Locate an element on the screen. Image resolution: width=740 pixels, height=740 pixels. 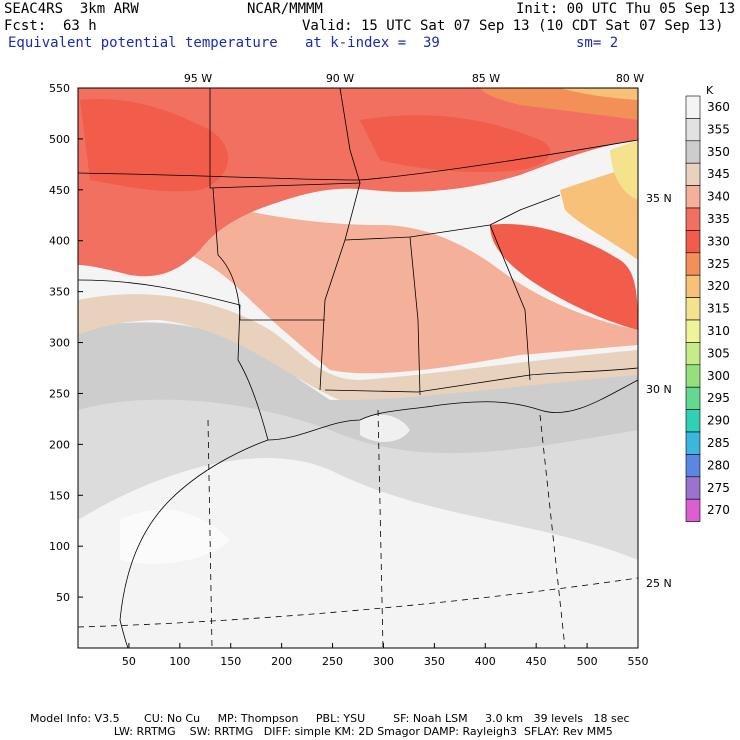
forecast-hour: Fcst: 63 h is located at coordinates (50, 26).